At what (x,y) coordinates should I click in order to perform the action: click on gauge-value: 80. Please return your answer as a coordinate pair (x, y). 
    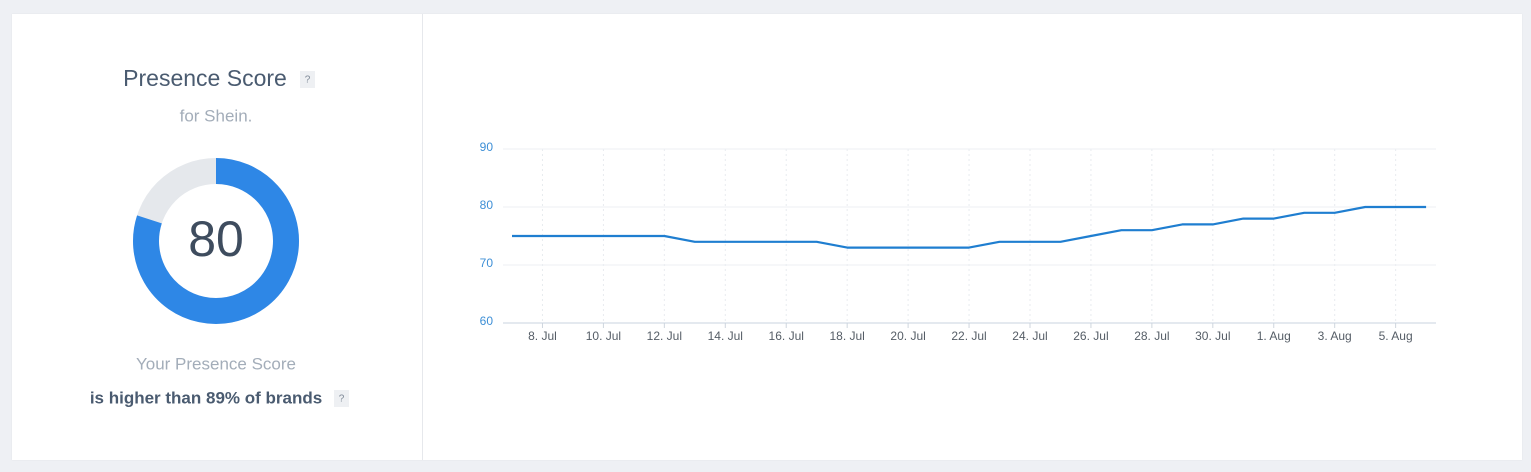
    Looking at the image, I should click on (216, 239).